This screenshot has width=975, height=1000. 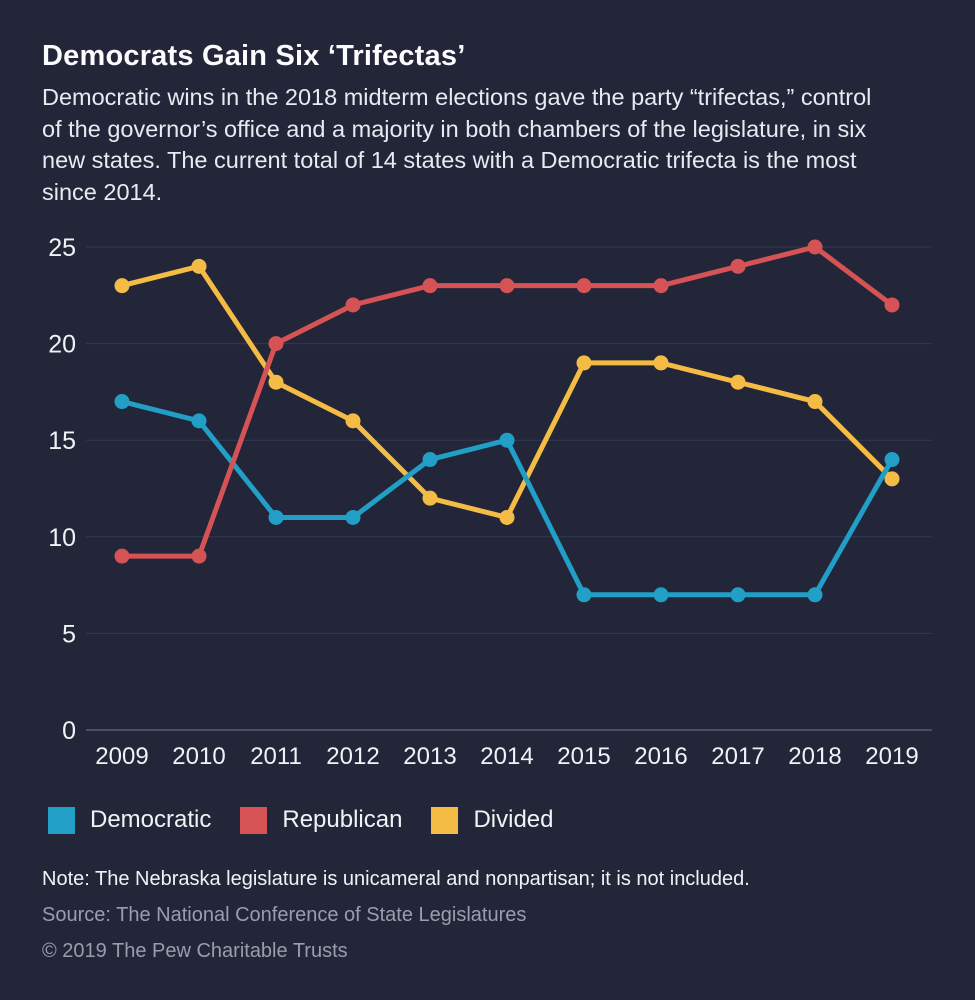 What do you see at coordinates (122, 556) in the screenshot?
I see `point-republican-2009` at bounding box center [122, 556].